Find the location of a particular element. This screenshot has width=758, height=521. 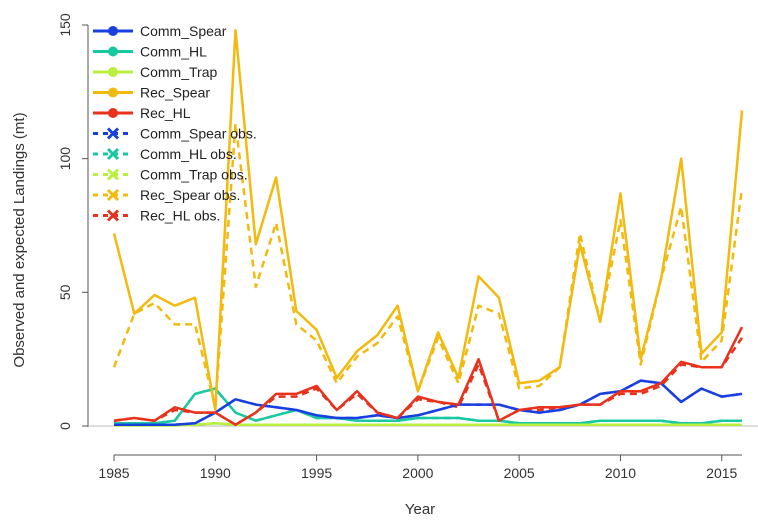

y-tick-label: 150 is located at coordinates (65, 25).